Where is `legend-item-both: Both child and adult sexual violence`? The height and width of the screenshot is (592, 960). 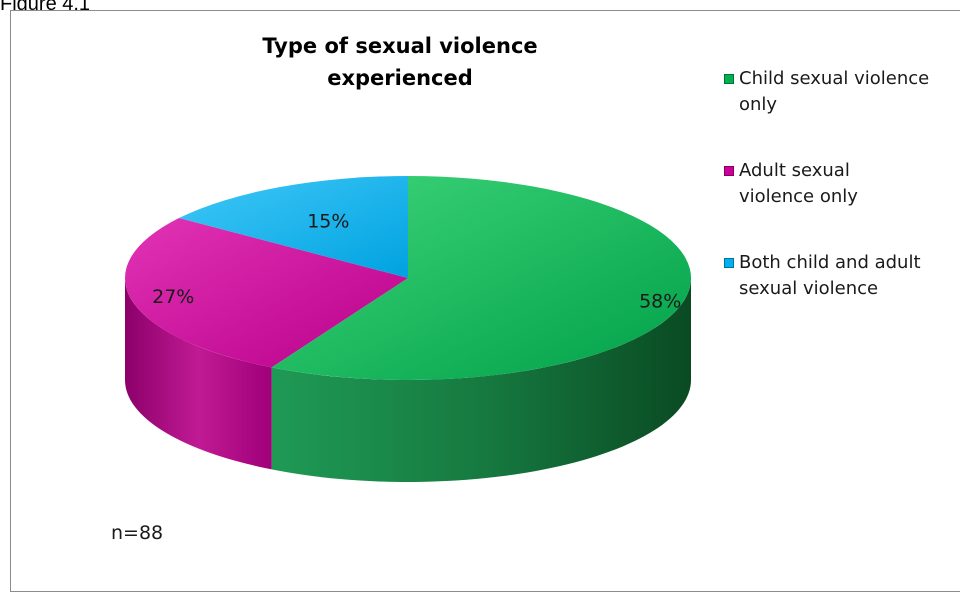
legend-item-both: Both child and adult sexual violence is located at coordinates (842, 276).